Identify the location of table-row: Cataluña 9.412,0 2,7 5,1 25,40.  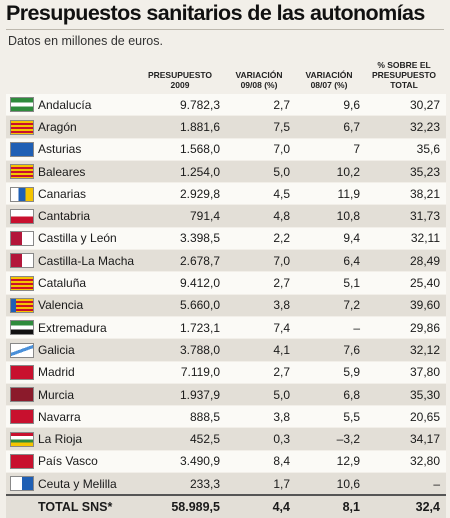
(226, 283).